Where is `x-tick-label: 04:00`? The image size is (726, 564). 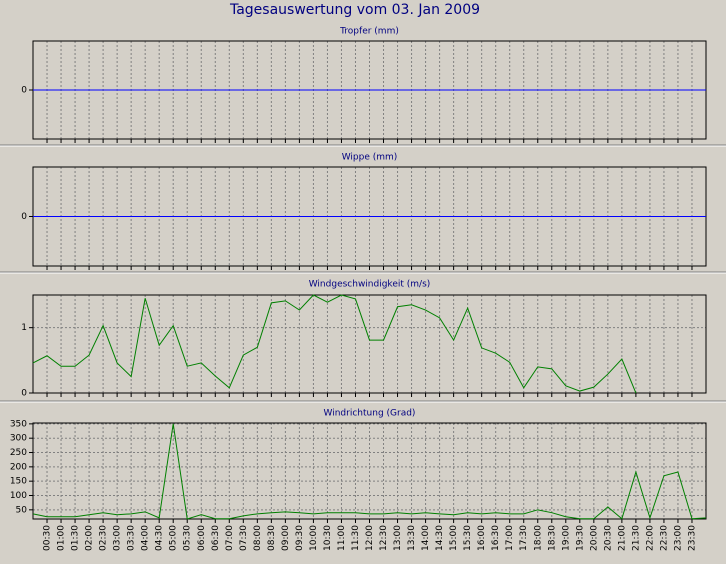
x-tick-label: 04:00 is located at coordinates (146, 538).